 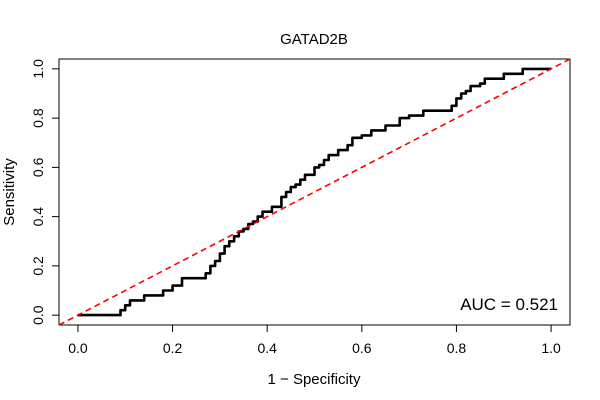 What do you see at coordinates (551, 348) in the screenshot?
I see `x-tick-label: 1.0` at bounding box center [551, 348].